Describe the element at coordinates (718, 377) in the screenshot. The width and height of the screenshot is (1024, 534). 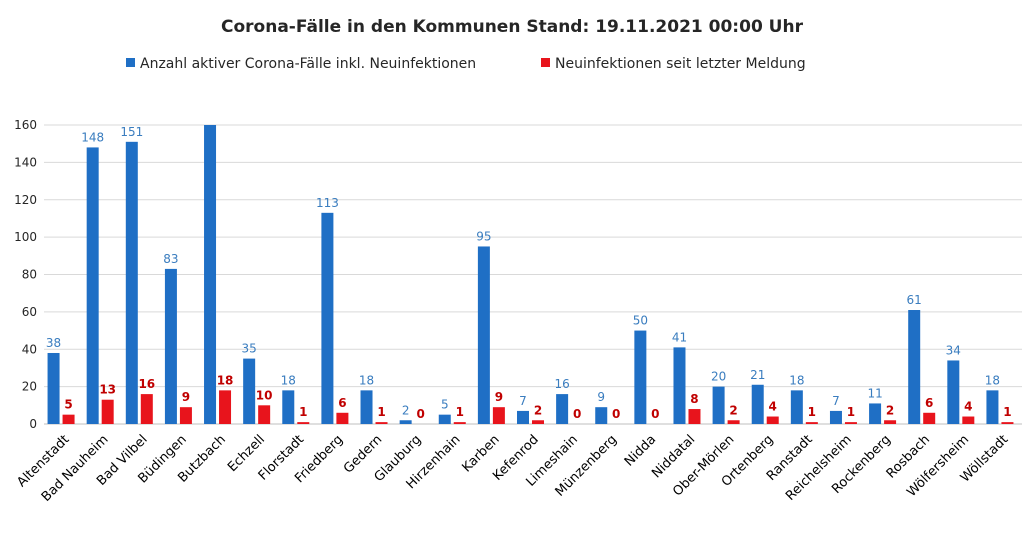
I see `data-label-active-cases: 20` at that location.